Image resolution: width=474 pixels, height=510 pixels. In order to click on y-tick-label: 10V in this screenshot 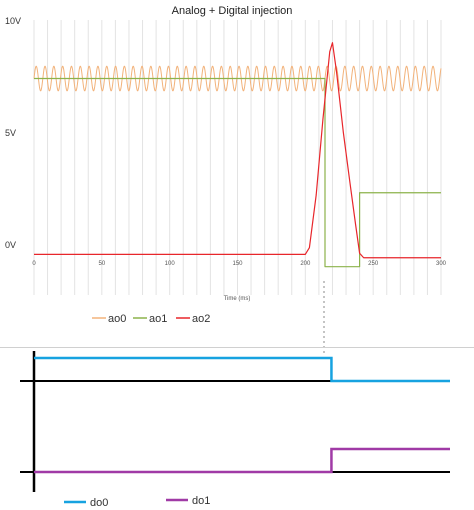, I will do `click(13, 21)`.